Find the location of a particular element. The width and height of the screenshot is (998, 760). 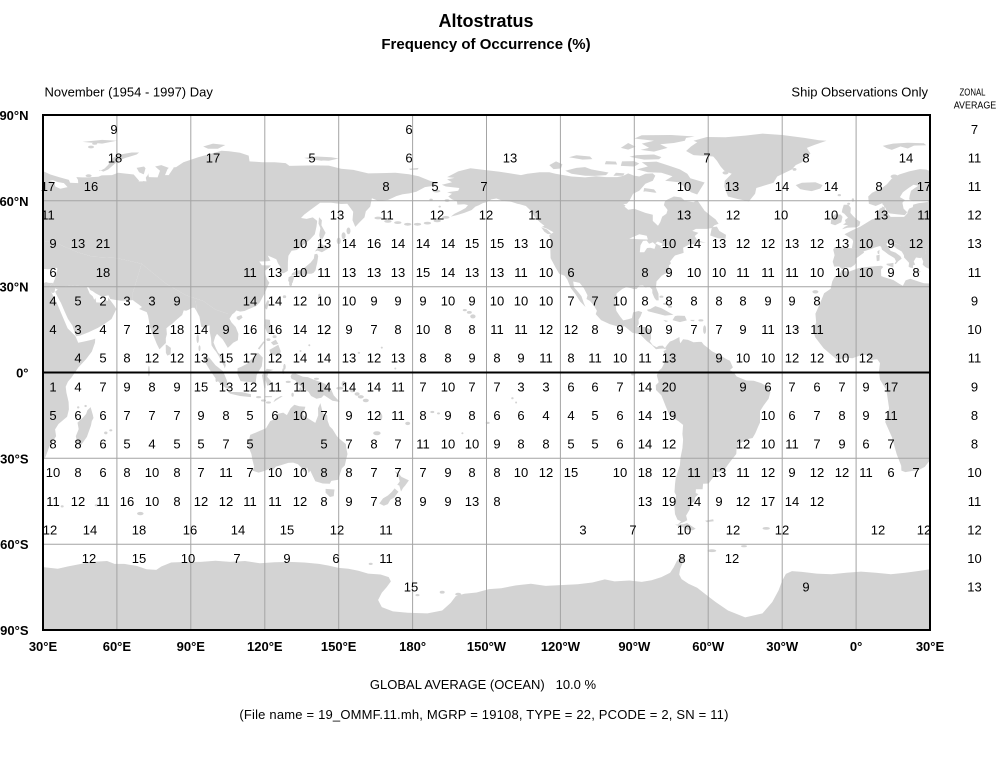

svg-text: 3 is located at coordinates (77, 329).